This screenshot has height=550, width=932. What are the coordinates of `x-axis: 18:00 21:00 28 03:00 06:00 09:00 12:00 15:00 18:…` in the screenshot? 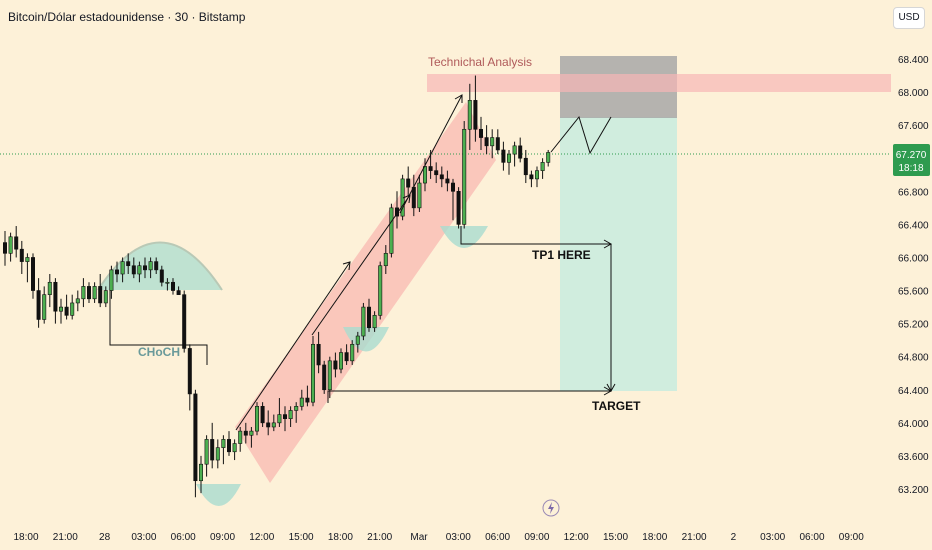 It's located at (438, 537).